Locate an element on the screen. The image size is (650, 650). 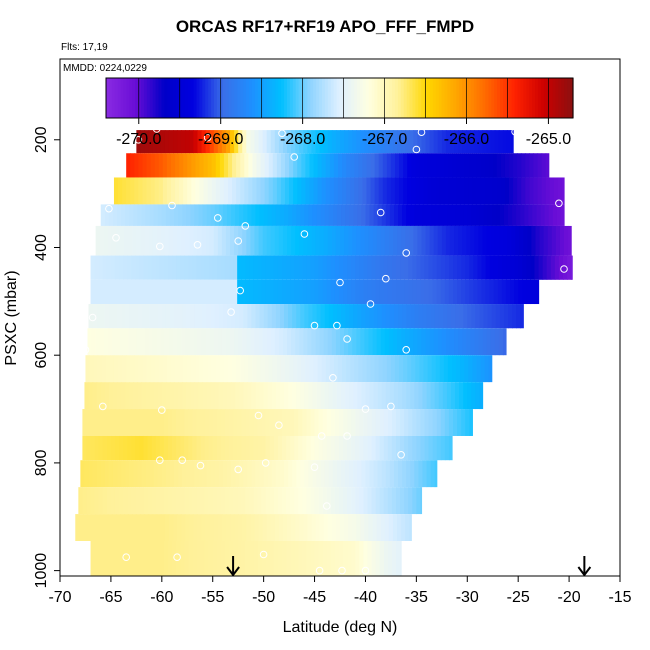
date-label: MMDD: 0224,0229 is located at coordinates (105, 68).